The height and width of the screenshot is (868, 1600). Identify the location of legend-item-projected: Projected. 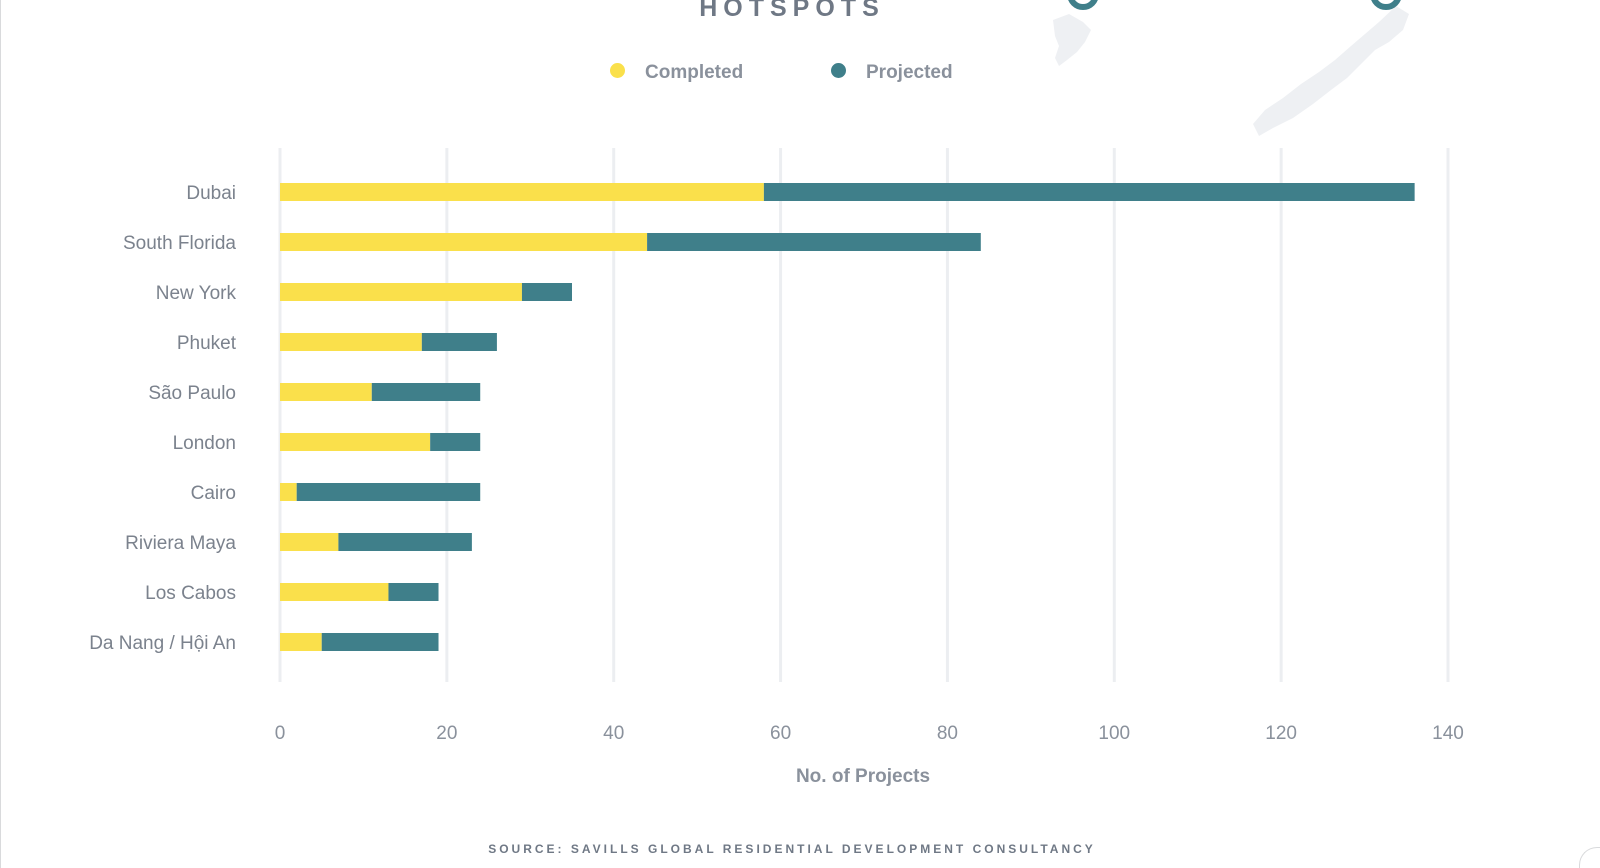
(892, 73).